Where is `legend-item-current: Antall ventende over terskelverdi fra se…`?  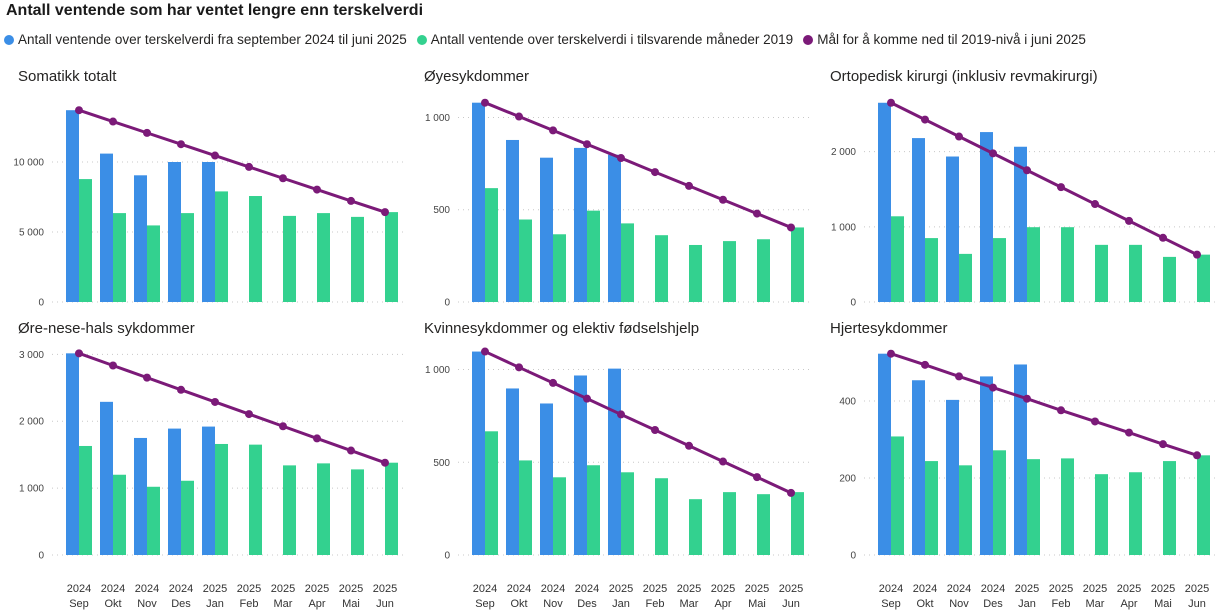
legend-item-current: Antall ventende over terskelverdi fra se… is located at coordinates (205, 39).